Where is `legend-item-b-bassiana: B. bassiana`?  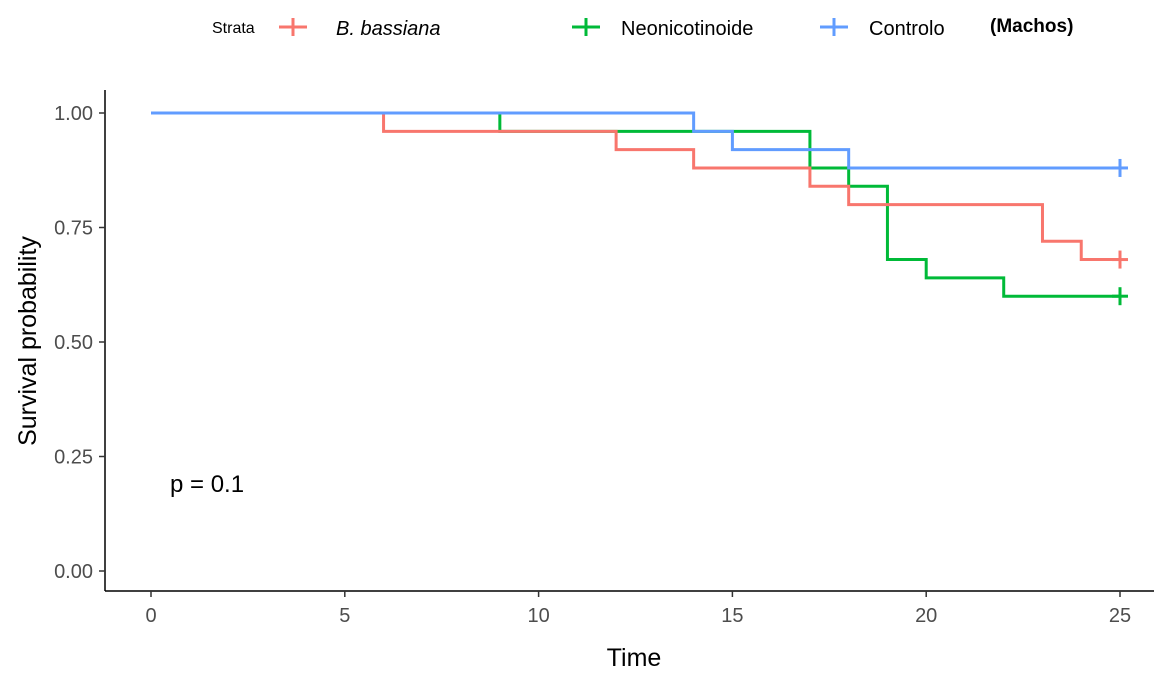
legend-item-b-bassiana: B. bassiana is located at coordinates (360, 29).